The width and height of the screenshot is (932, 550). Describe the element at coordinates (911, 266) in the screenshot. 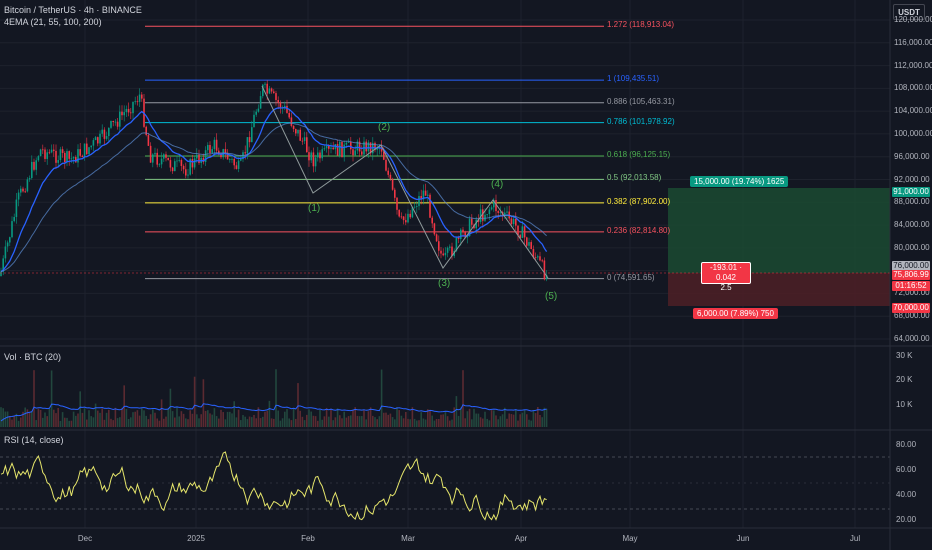

I see `price-tag: 76,000.00` at that location.